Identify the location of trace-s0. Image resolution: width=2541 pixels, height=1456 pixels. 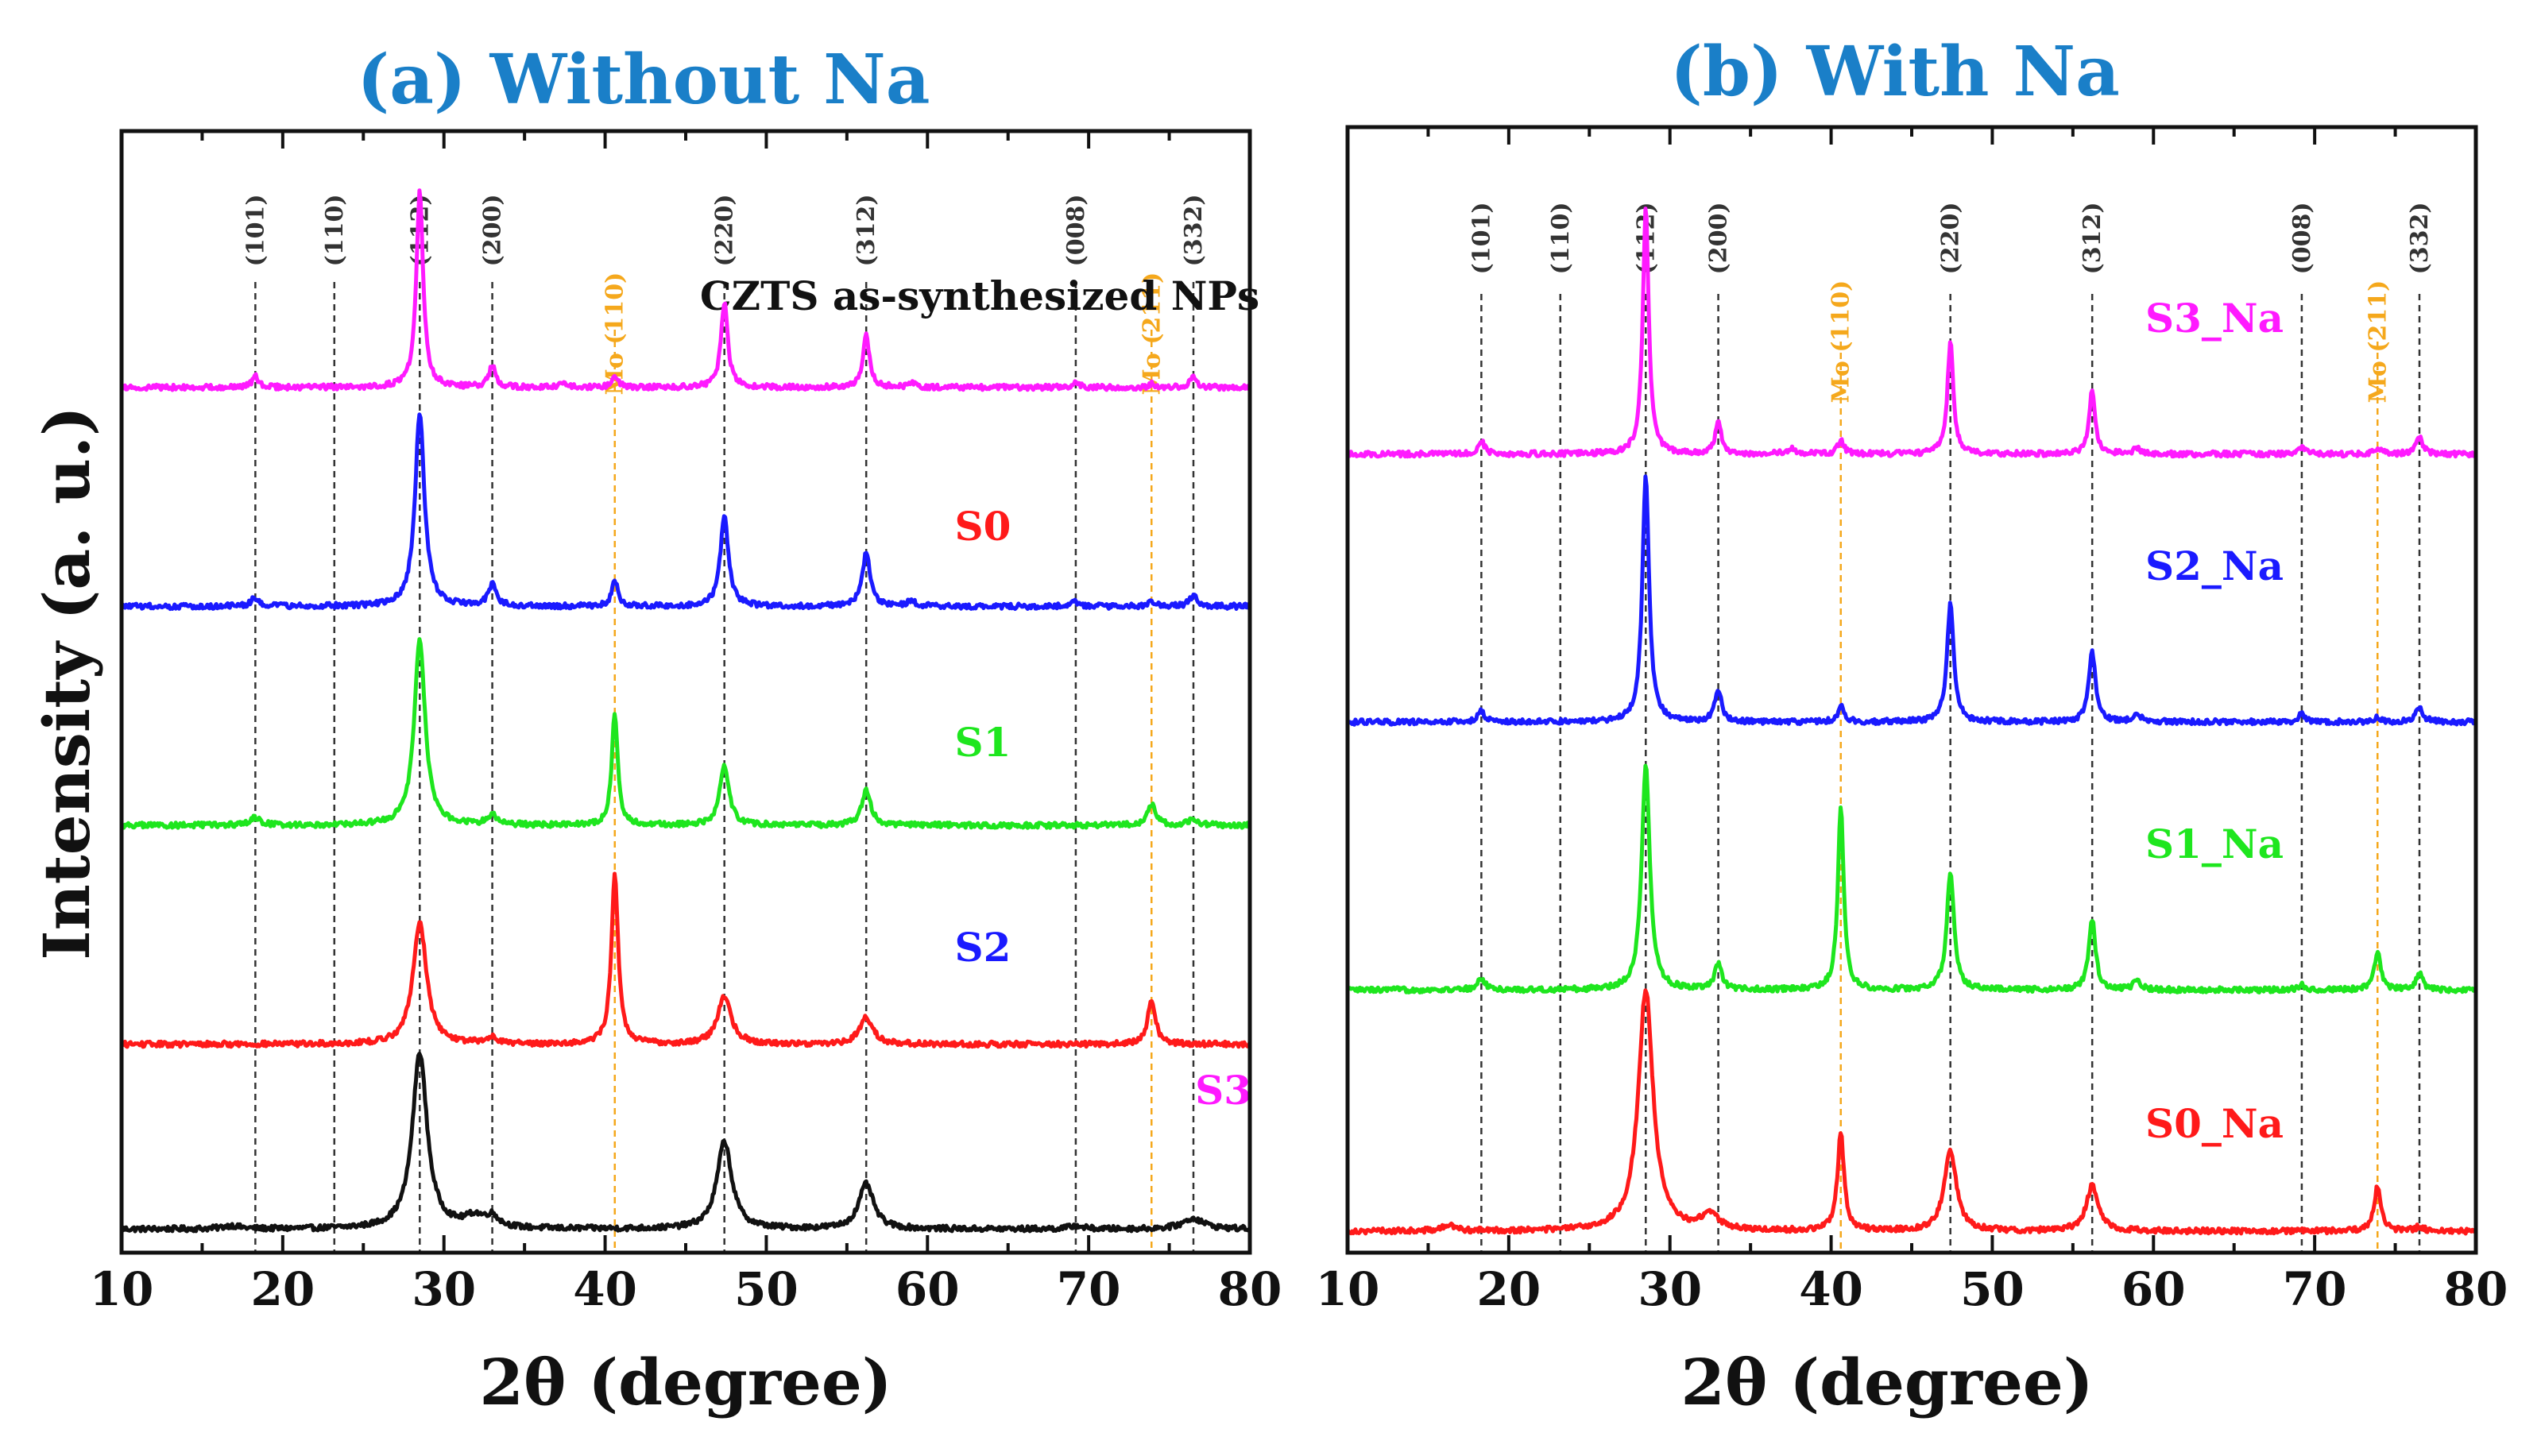
(685, 960).